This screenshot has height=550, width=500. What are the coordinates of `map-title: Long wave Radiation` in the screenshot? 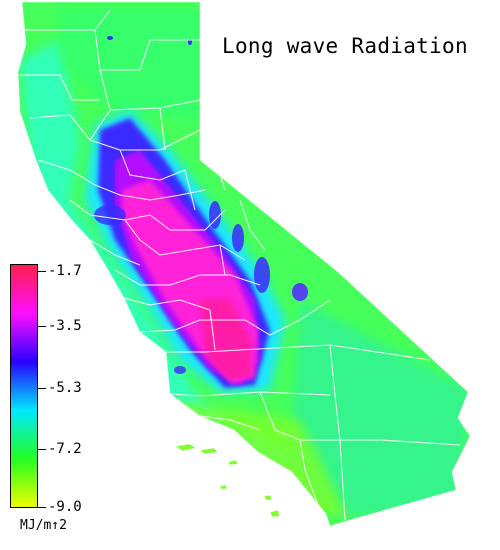 It's located at (345, 46).